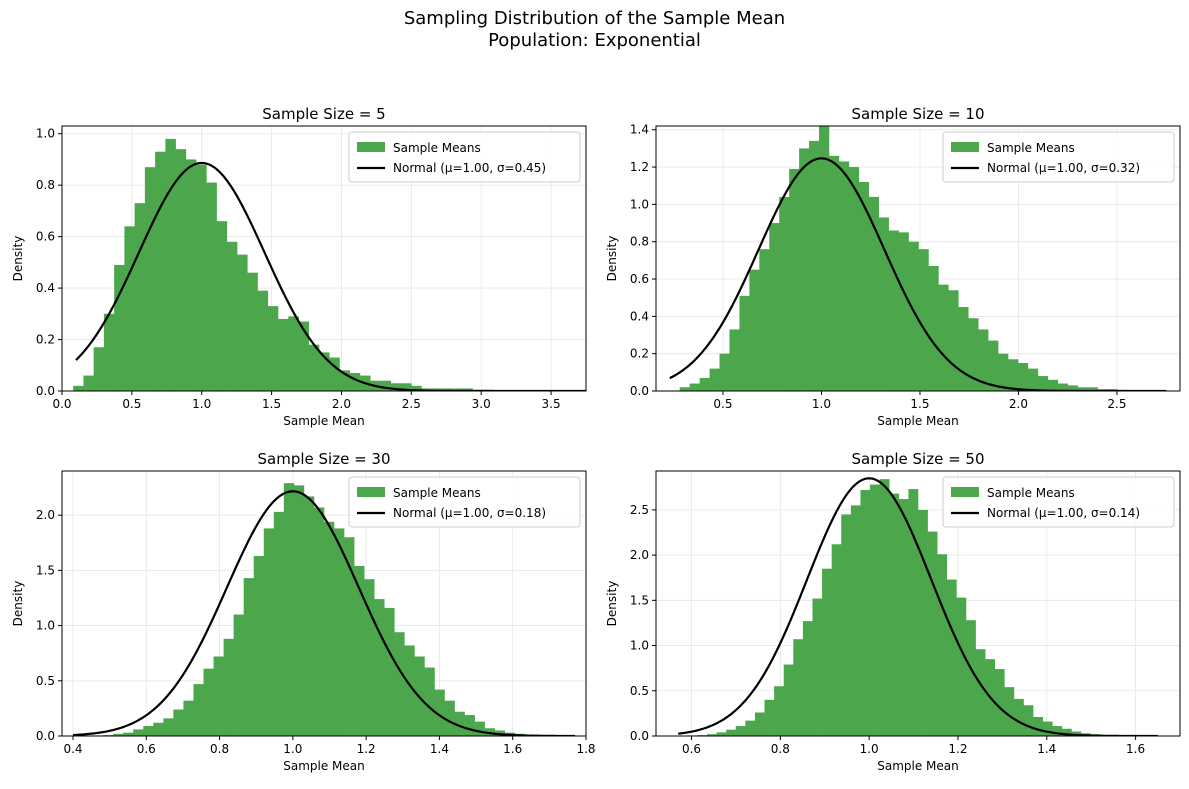 The height and width of the screenshot is (789, 1189). I want to click on x-tick-label: 2.0, so click(1018, 404).